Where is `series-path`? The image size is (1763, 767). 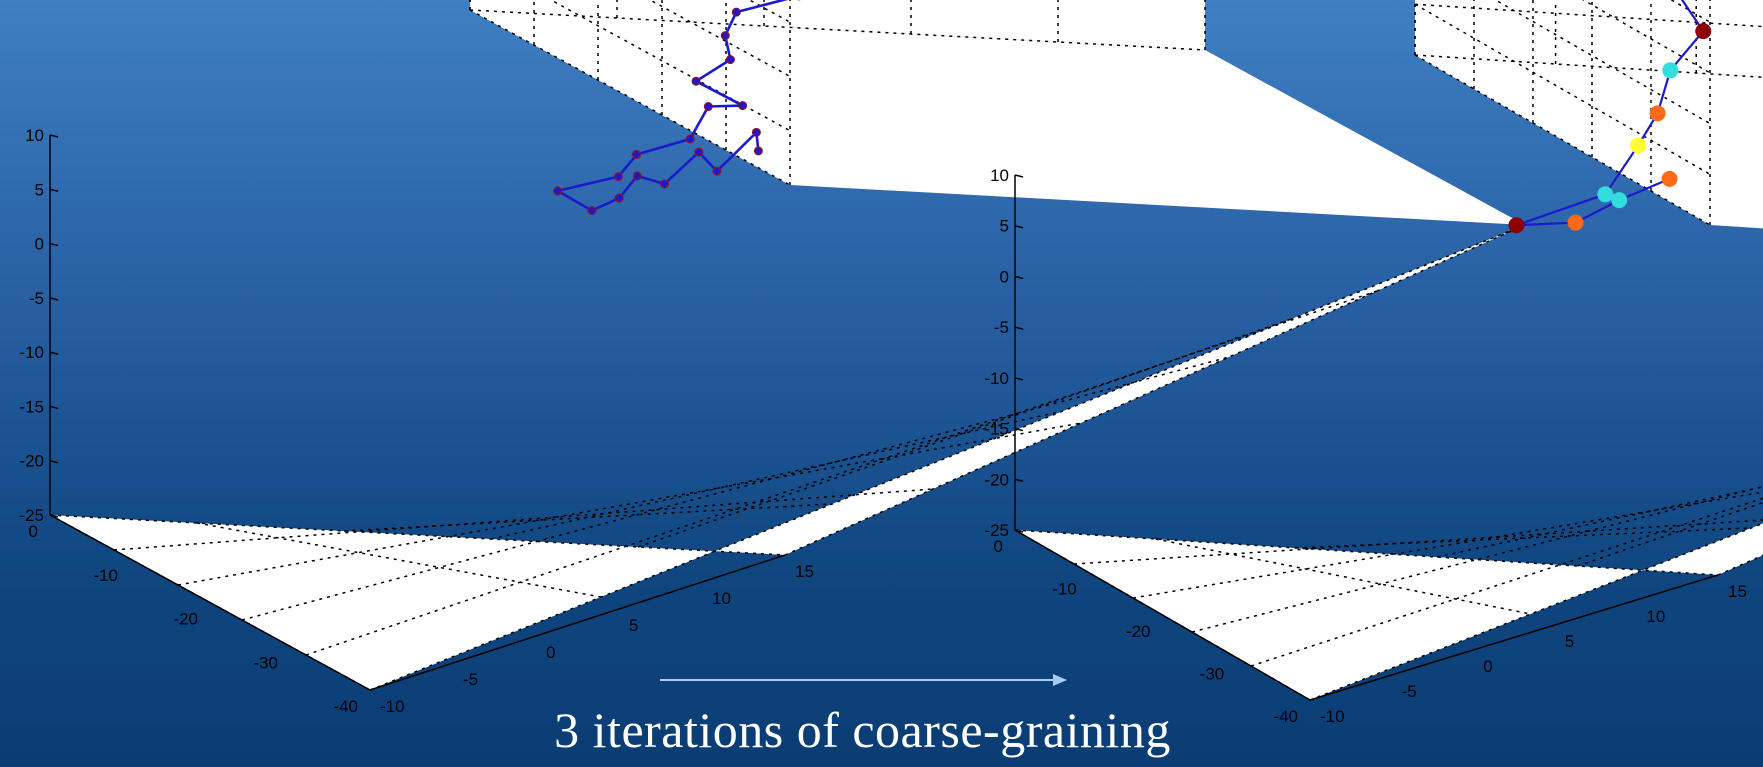 series-path is located at coordinates (1610, 117).